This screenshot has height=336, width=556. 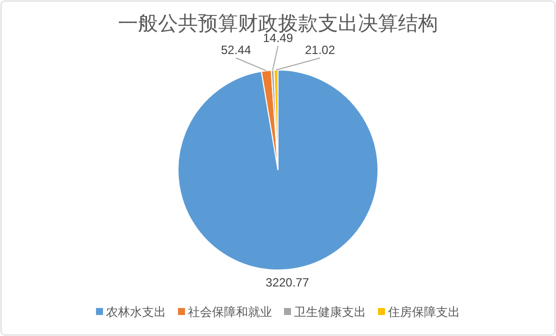 I want to click on legend-label: 农林水支出, so click(x=136, y=312).